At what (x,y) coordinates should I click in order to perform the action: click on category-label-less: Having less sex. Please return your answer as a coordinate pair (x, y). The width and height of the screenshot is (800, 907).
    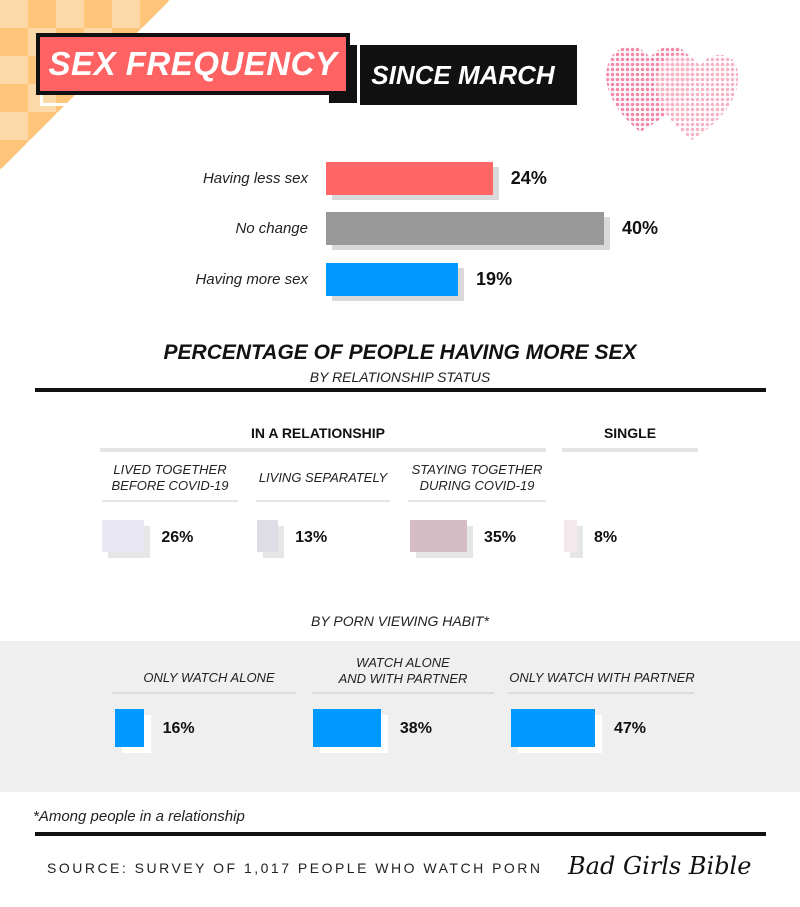
    Looking at the image, I should click on (255, 178).